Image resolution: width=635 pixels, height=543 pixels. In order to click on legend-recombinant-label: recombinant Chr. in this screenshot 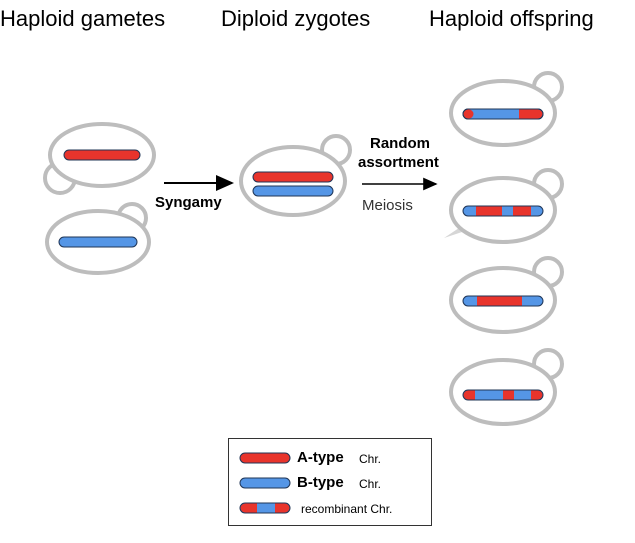, I will do `click(347, 509)`.